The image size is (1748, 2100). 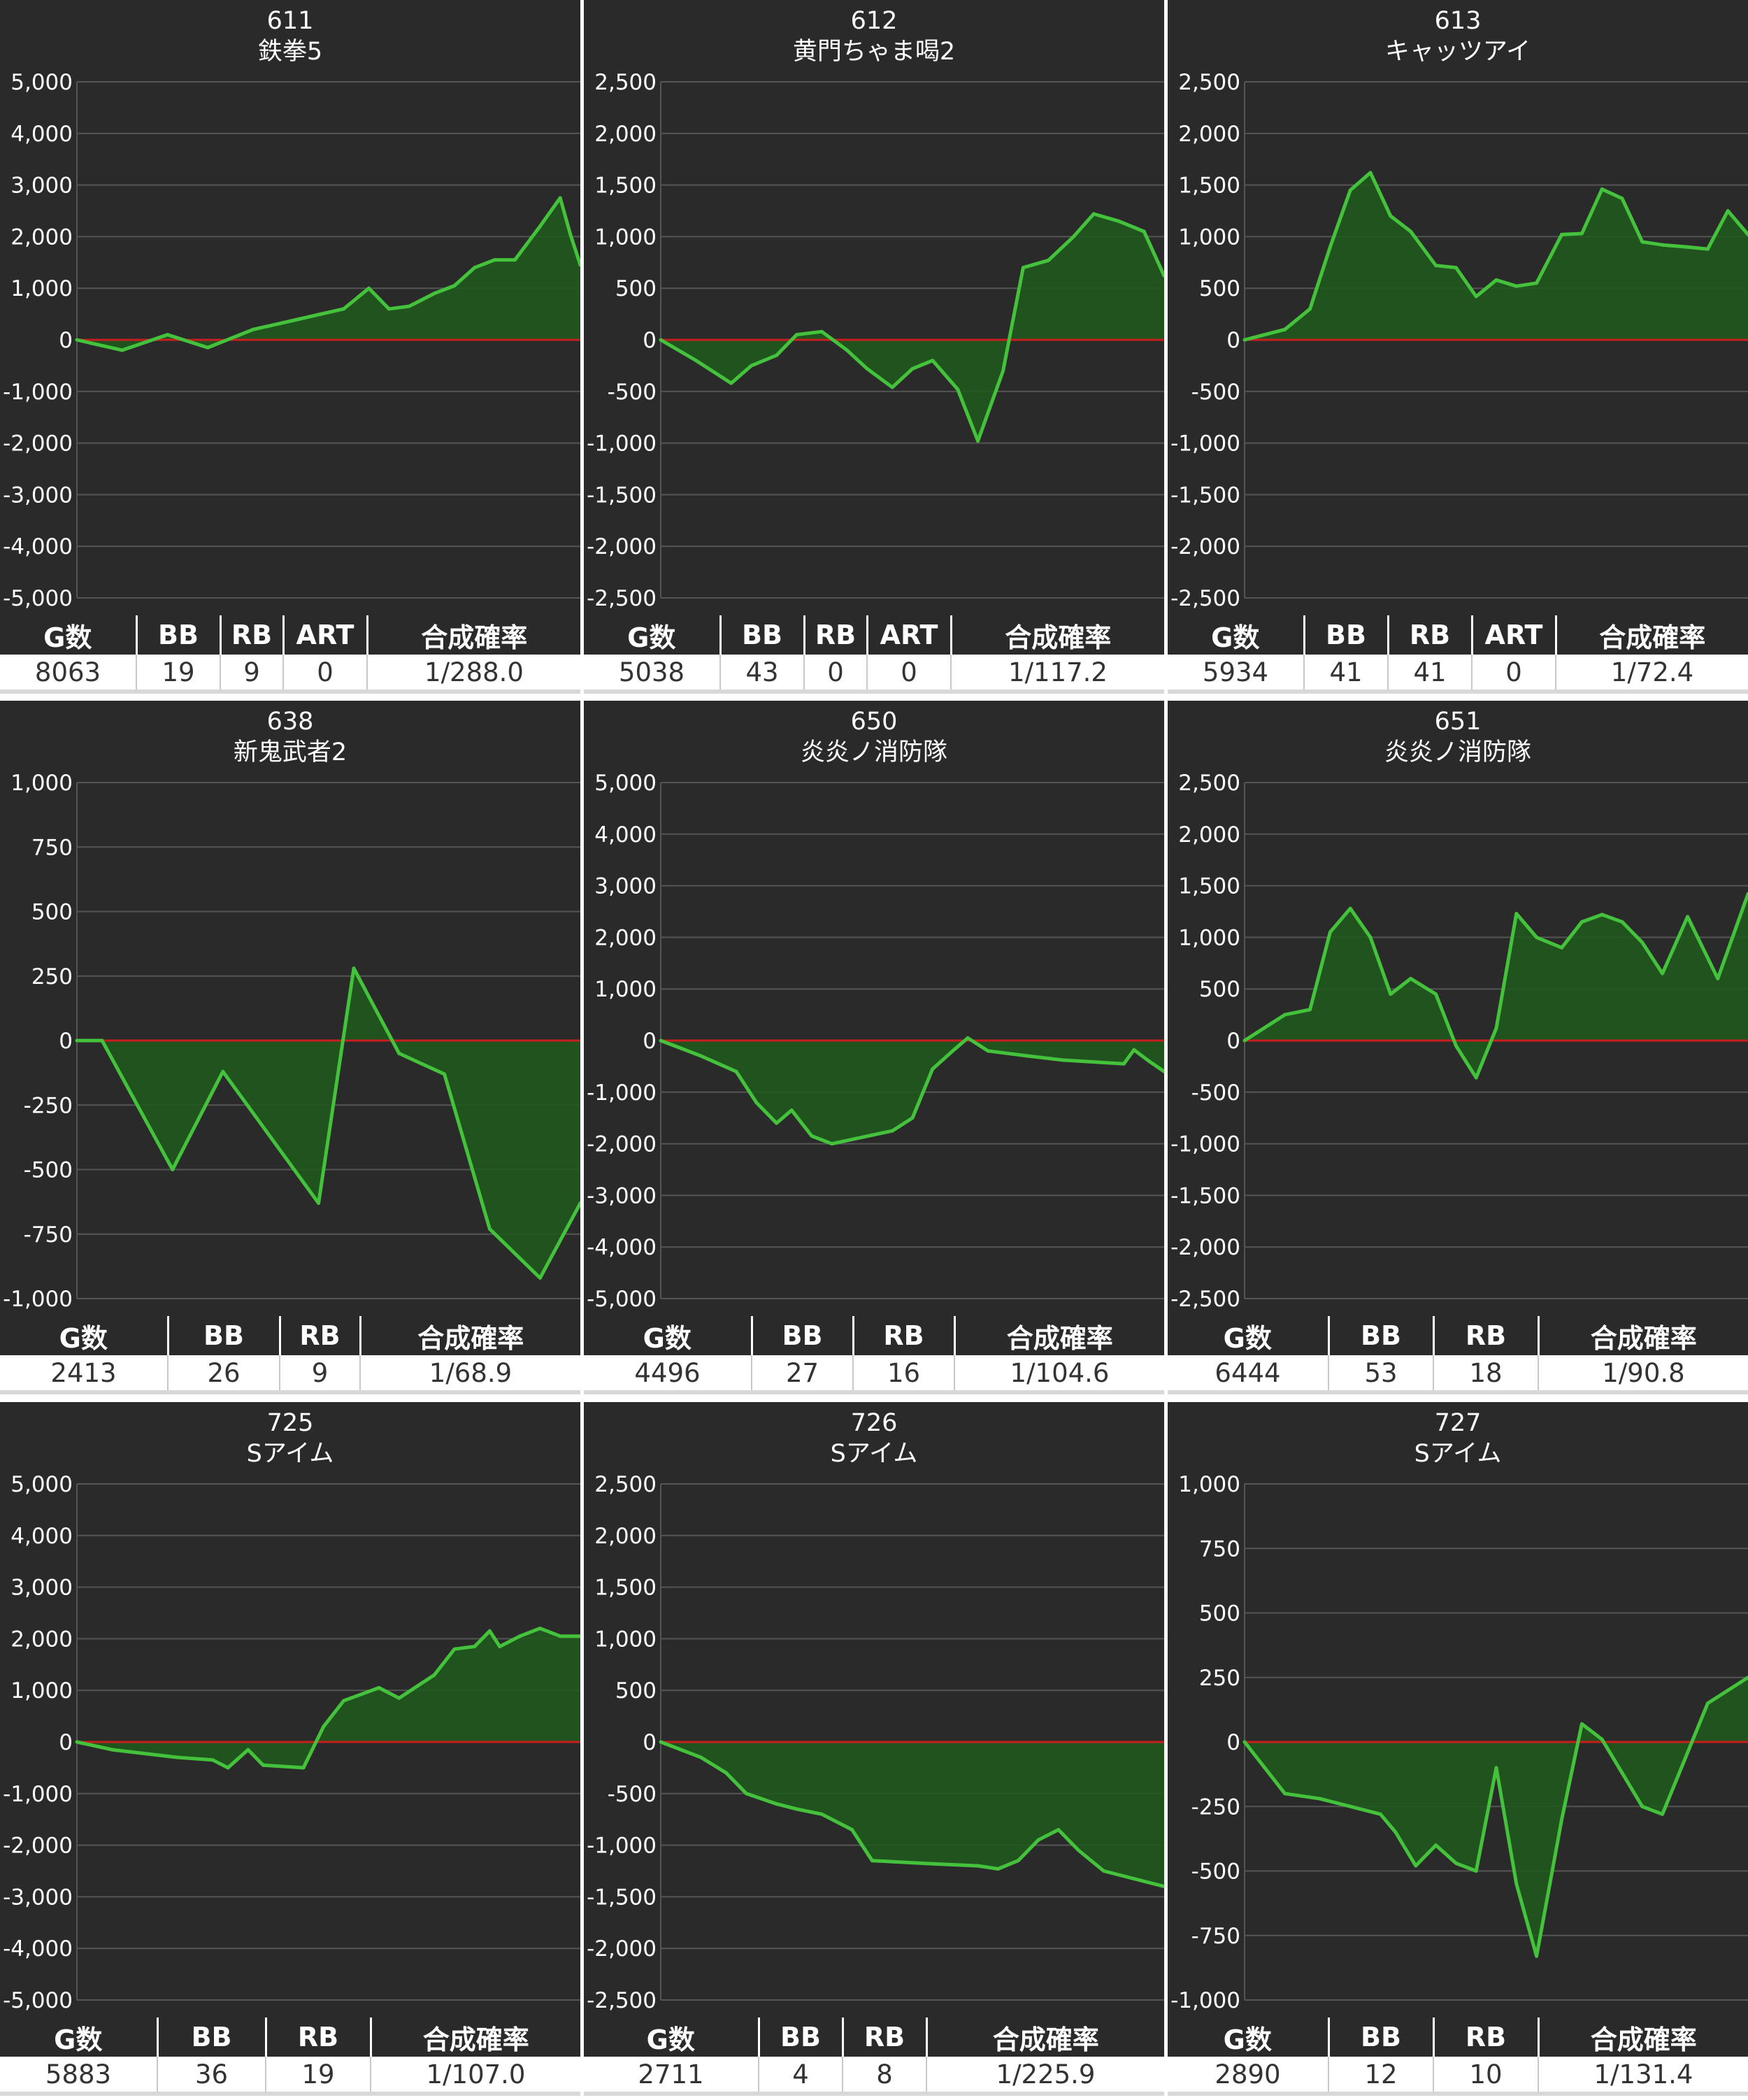 What do you see at coordinates (909, 674) in the screenshot?
I see `stats-value: 0` at bounding box center [909, 674].